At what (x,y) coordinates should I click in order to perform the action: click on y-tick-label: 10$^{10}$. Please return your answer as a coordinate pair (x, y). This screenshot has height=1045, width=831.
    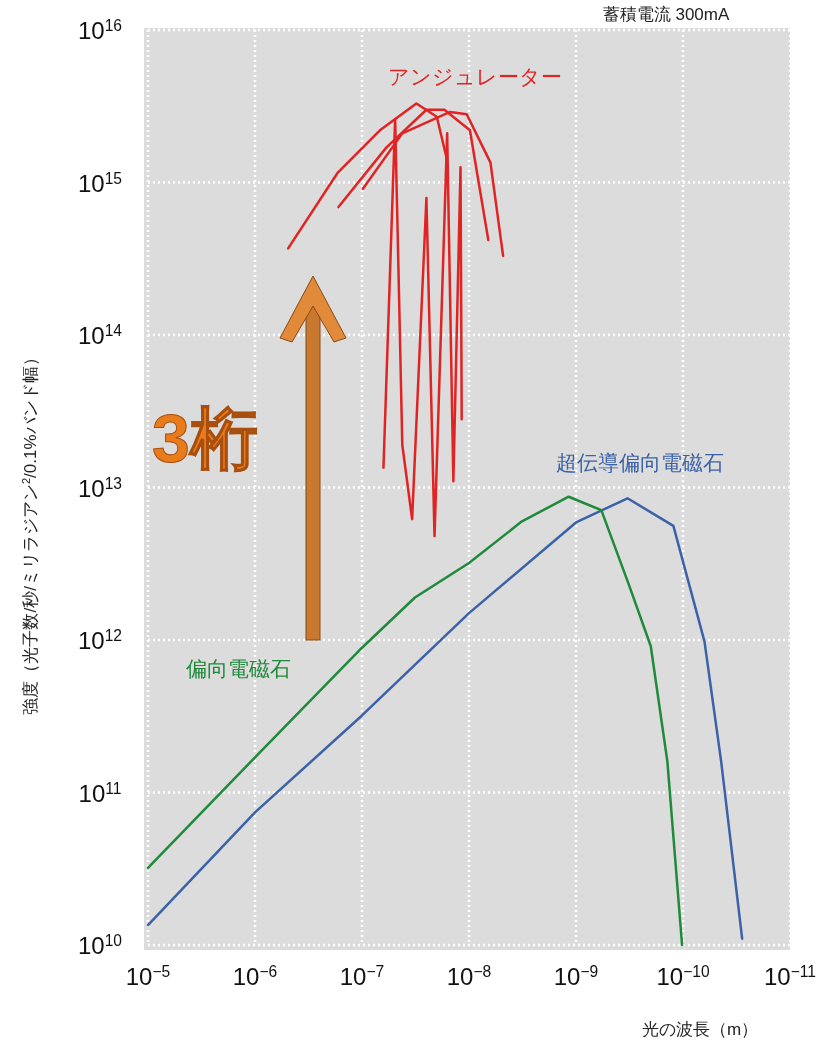
    Looking at the image, I should click on (100, 945).